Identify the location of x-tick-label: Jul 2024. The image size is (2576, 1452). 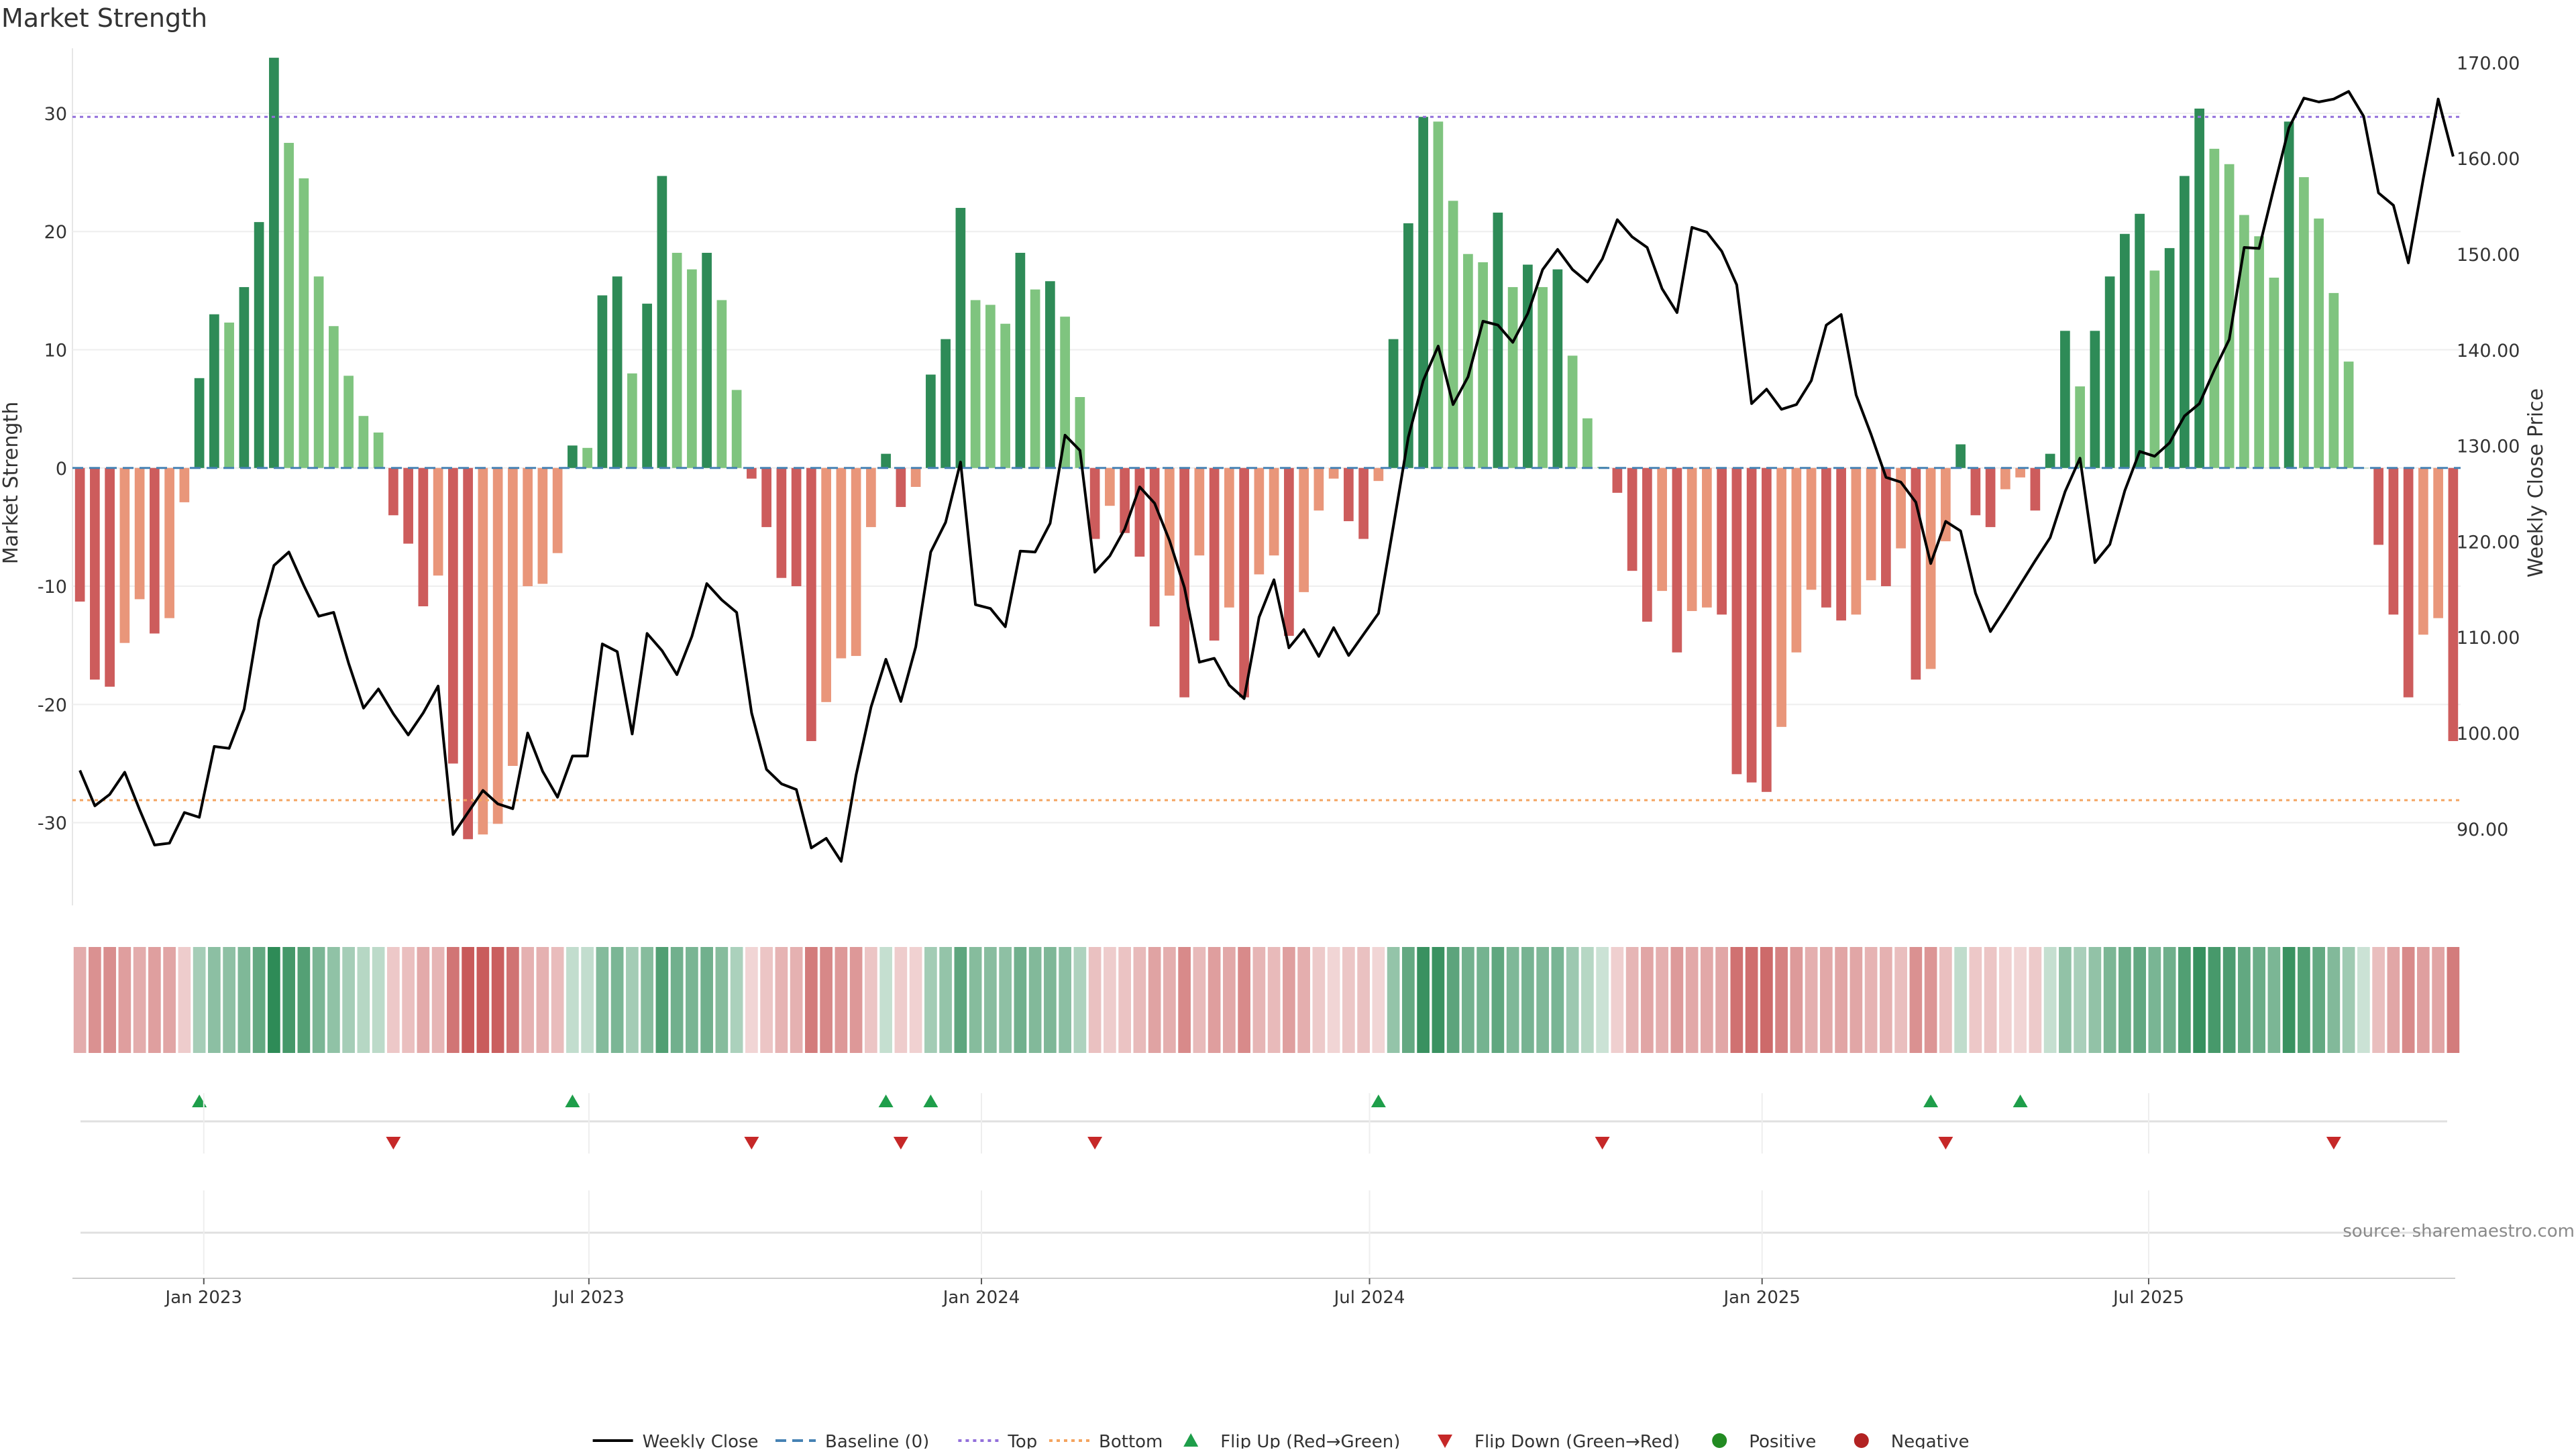
(1369, 1298).